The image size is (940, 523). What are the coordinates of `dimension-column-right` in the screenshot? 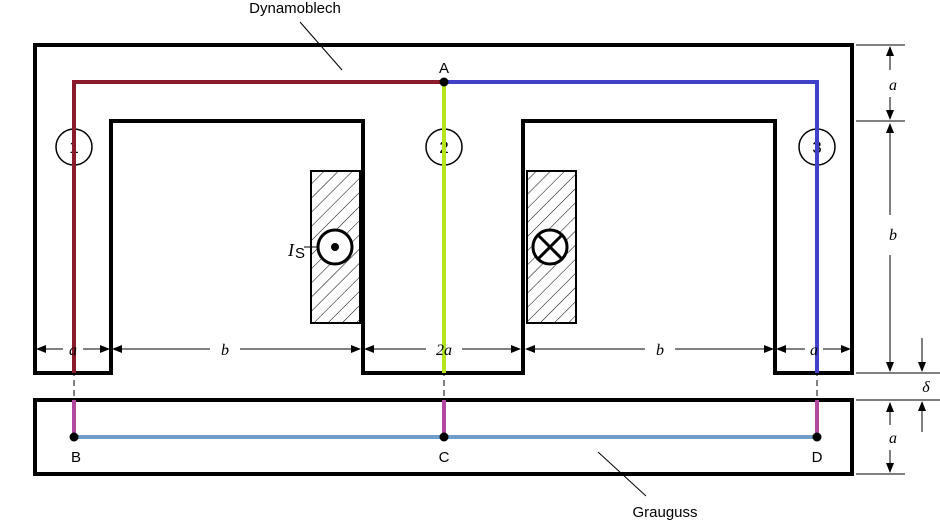 It's located at (898, 259).